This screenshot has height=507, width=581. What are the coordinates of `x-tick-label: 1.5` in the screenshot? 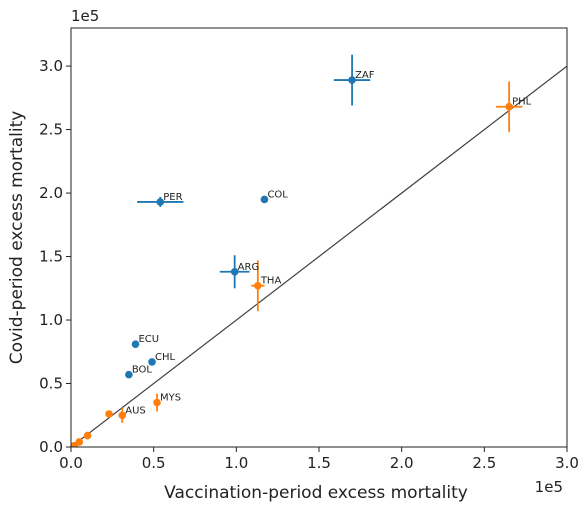 It's located at (319, 463).